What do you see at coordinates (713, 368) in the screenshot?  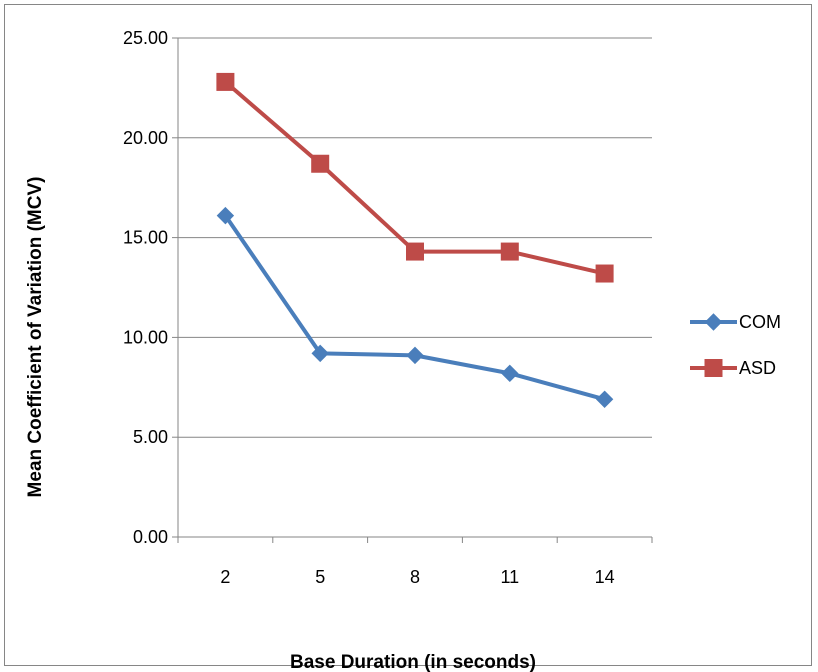 I see `legend-marker-asd` at bounding box center [713, 368].